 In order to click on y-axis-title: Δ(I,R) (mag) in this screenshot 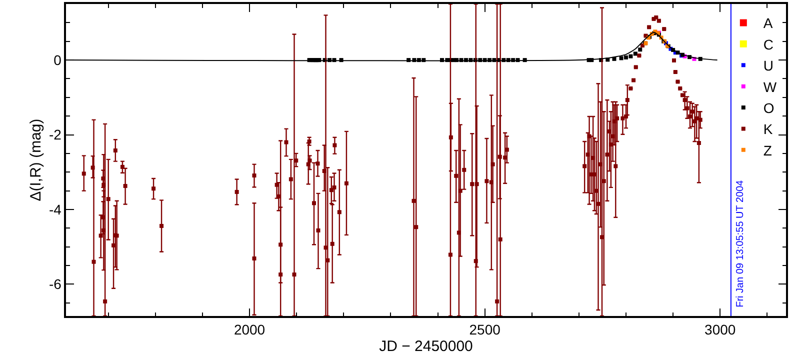, I will do `click(36, 160)`.